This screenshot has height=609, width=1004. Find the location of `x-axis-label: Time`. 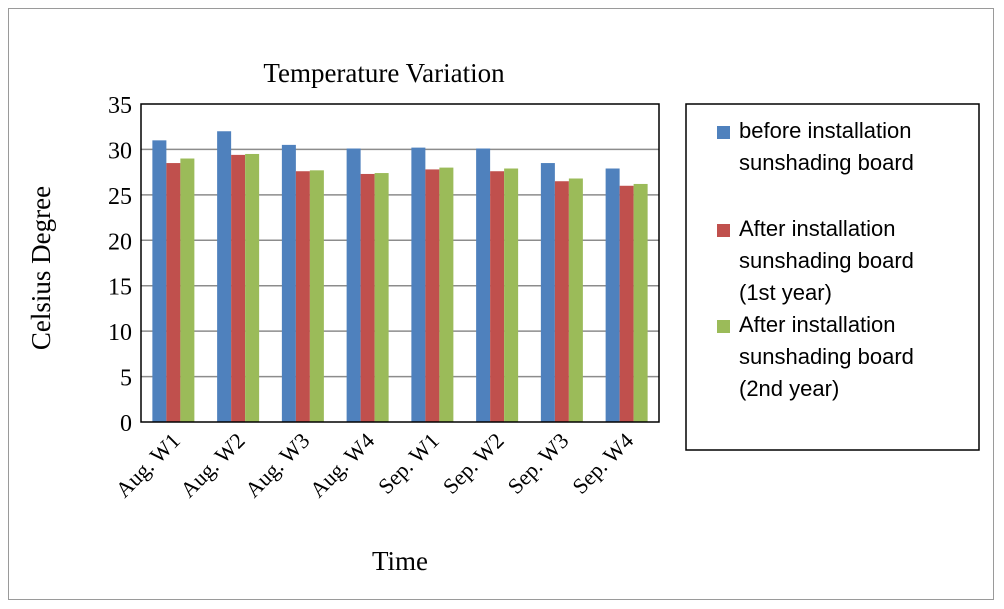

x-axis-label: Time is located at coordinates (400, 561).